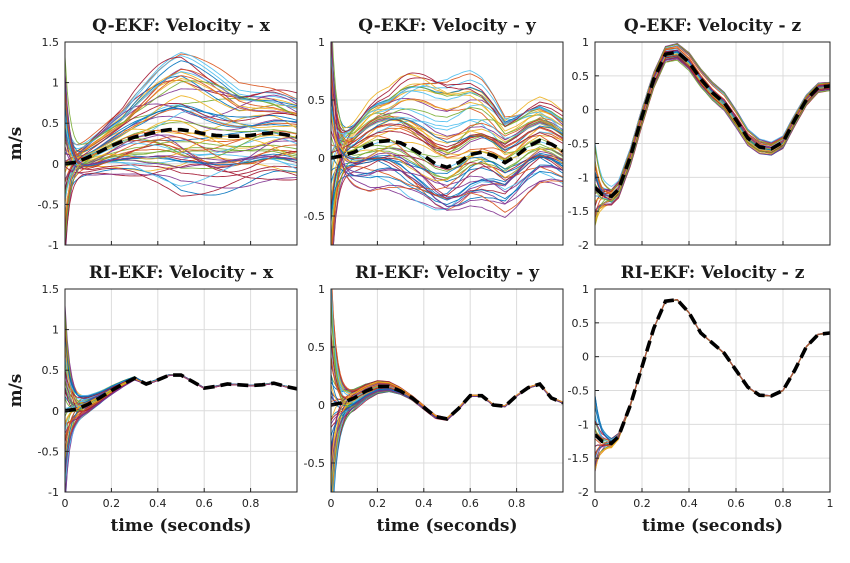 This screenshot has width=850, height=563. What do you see at coordinates (447, 273) in the screenshot?
I see `chart-title: RI-EKF: Velocity - y` at bounding box center [447, 273].